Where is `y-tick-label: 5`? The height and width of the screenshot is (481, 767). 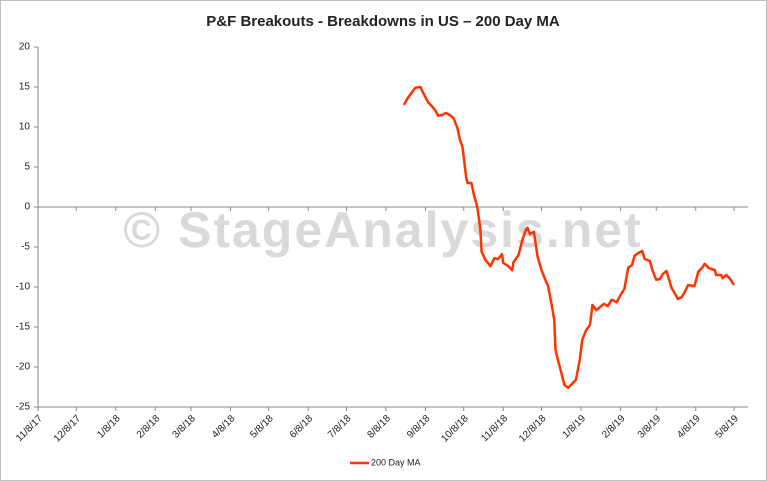
y-tick-label: 5 is located at coordinates (27, 167).